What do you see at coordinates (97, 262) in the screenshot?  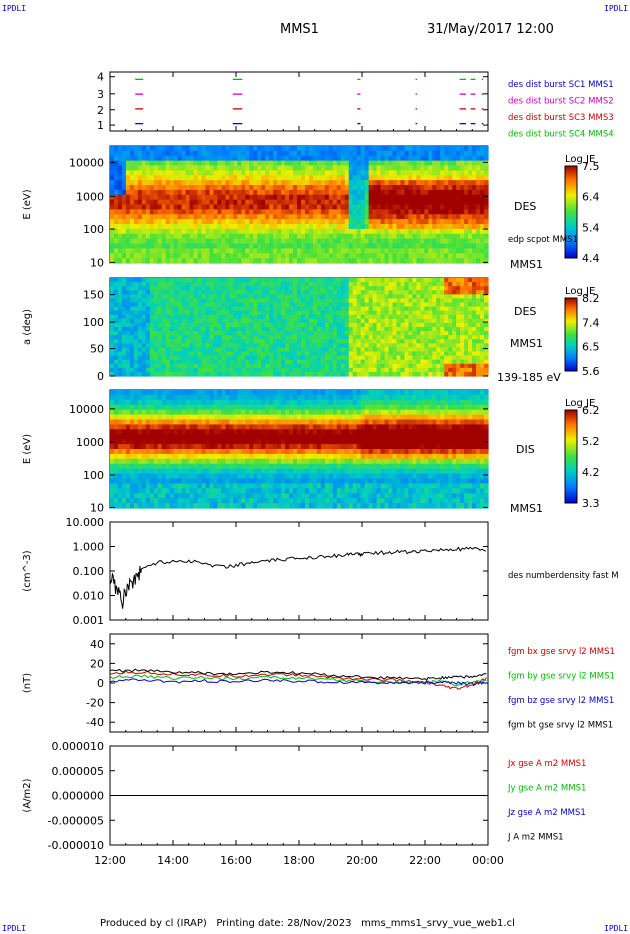 I see `y-tick-label: 10` at bounding box center [97, 262].